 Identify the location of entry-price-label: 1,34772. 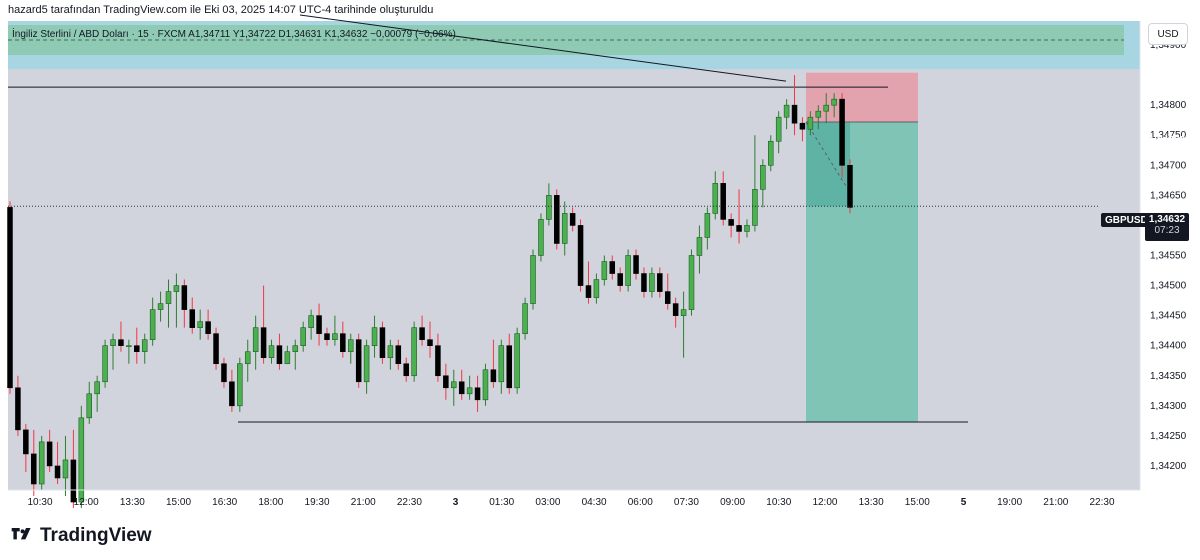
(1167, 140).